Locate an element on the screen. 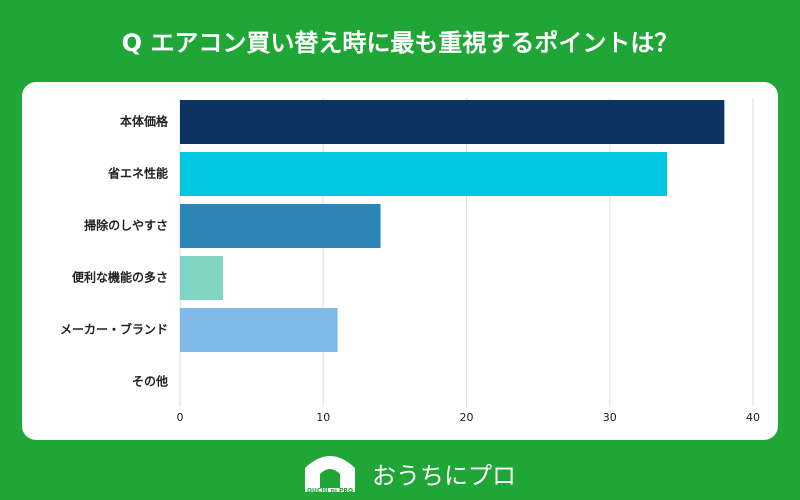 This screenshot has width=800, height=500. y-tick-label: 便利な機能の多さ is located at coordinates (120, 277).